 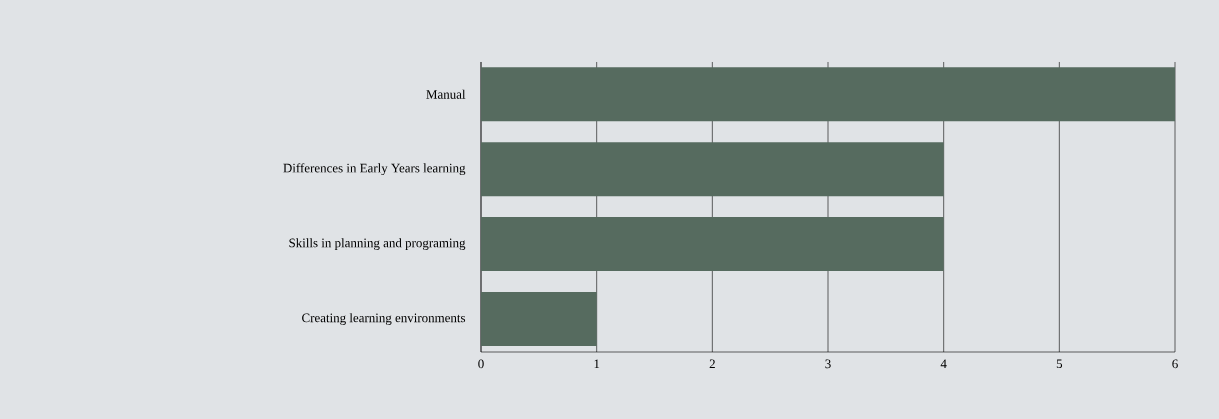 I want to click on y-tick-label: Skills in planning and programing, so click(x=377, y=244).